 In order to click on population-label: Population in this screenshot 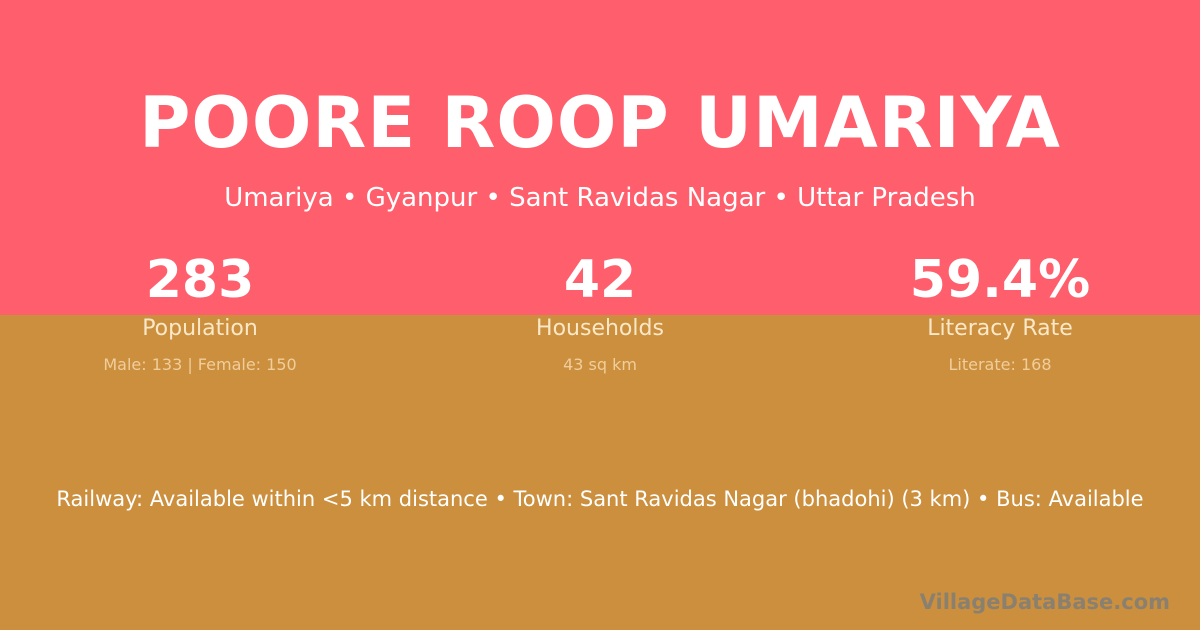, I will do `click(200, 328)`.